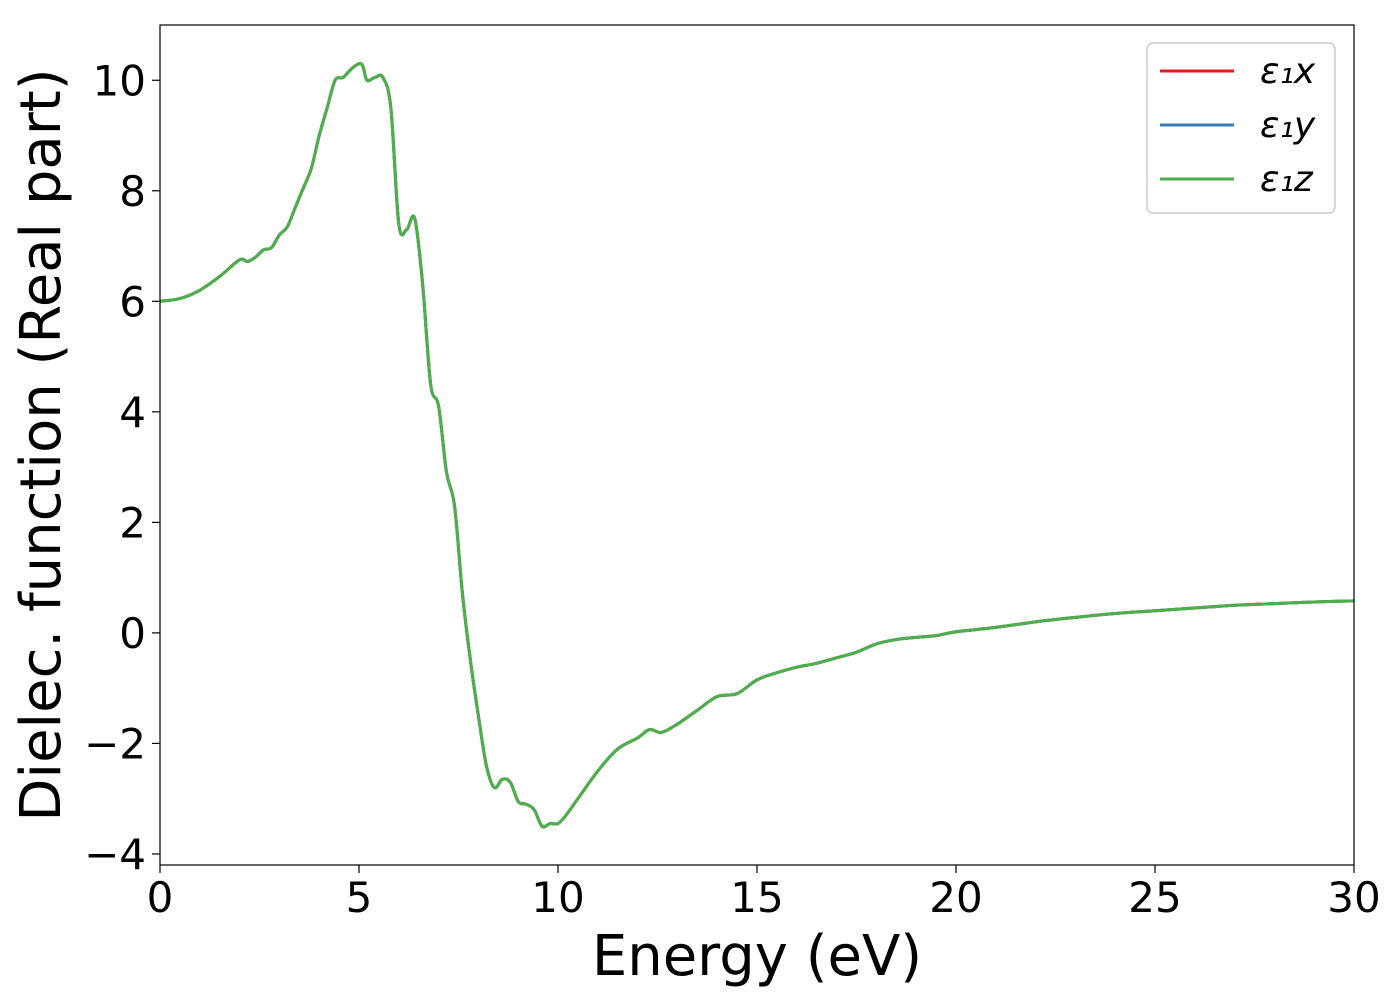 This screenshot has height=1000, width=1400. I want to click on x-axis: 0 5 10 15 20 25 30, so click(764, 893).